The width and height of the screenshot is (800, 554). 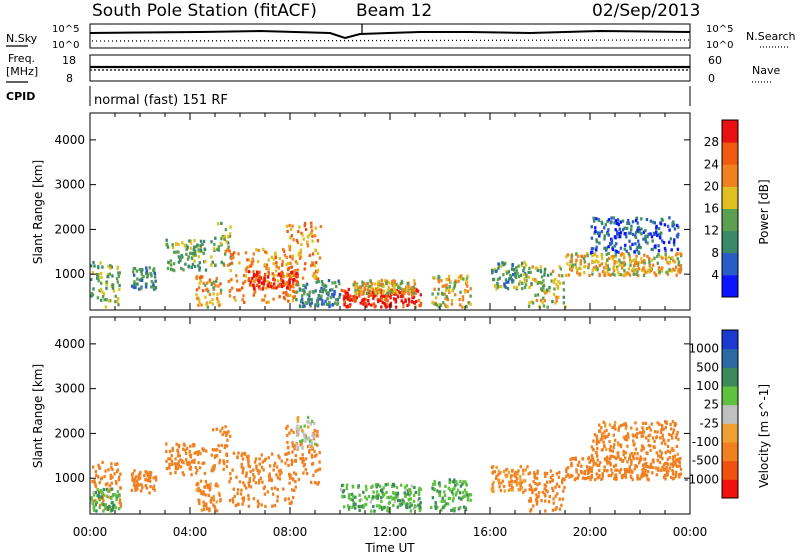 What do you see at coordinates (715, 60) in the screenshot?
I see `nave-top-tick: 60` at bounding box center [715, 60].